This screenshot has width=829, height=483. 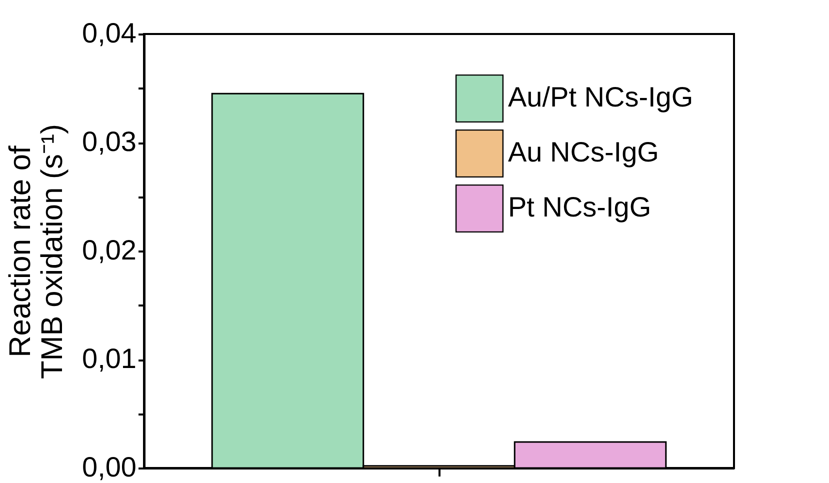 I want to click on legend-label: Au NCs-IgG, so click(x=583, y=152).